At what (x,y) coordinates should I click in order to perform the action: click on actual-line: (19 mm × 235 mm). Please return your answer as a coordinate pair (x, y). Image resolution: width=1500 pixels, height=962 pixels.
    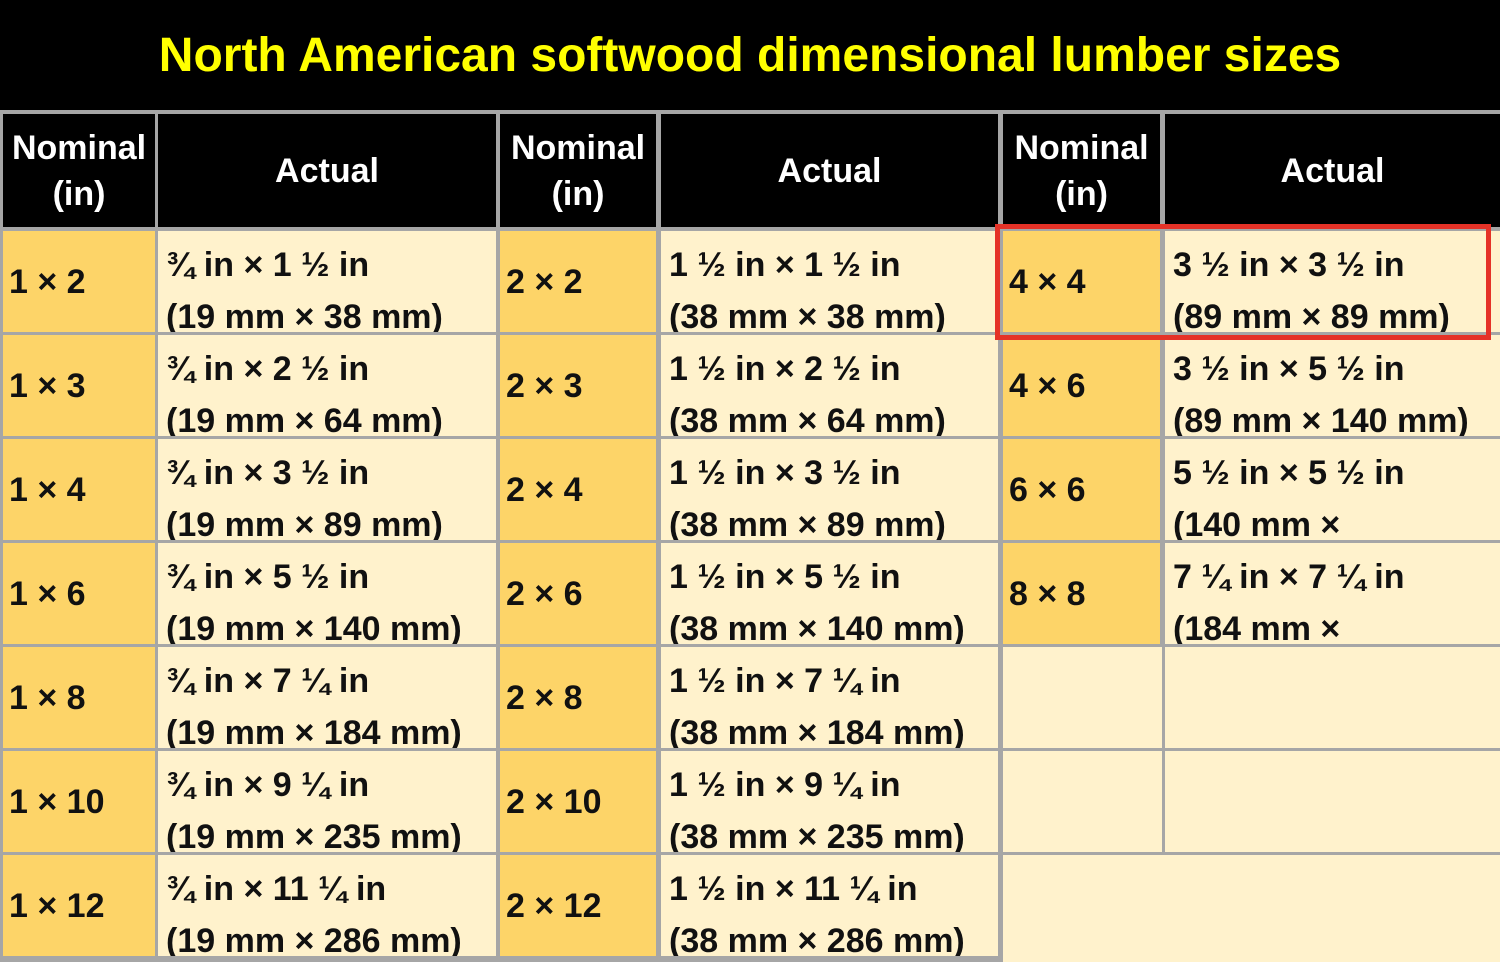
    Looking at the image, I should click on (314, 835).